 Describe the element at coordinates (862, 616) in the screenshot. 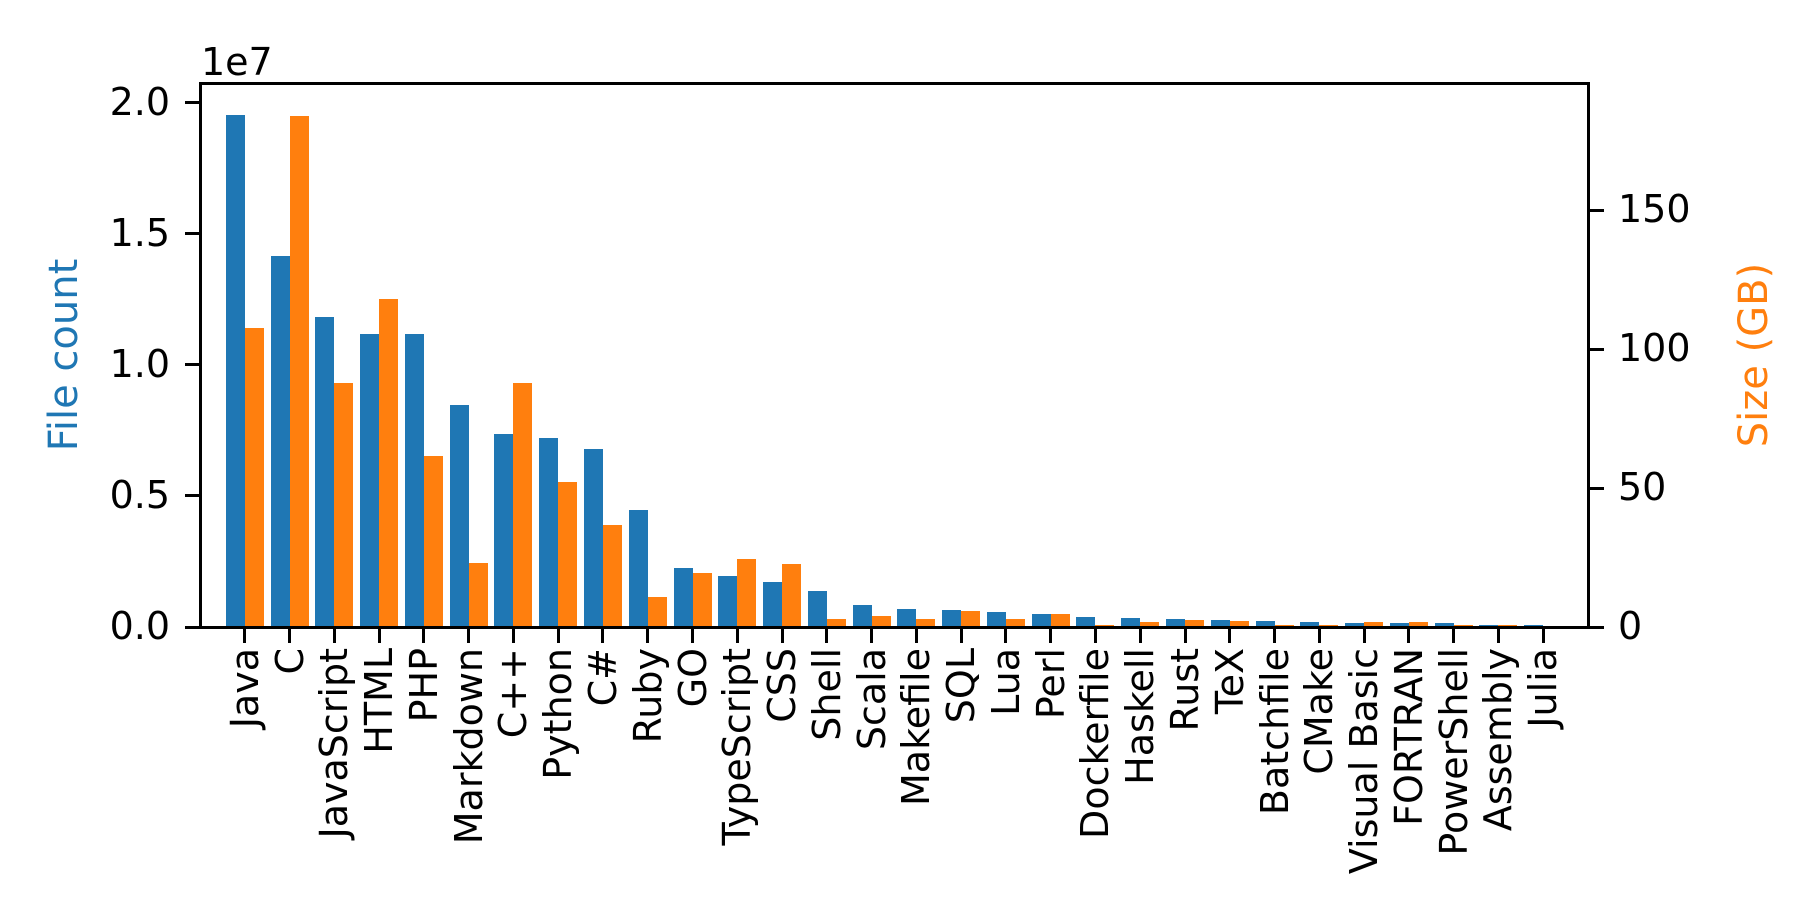

I see `bar-file-count-scala` at that location.